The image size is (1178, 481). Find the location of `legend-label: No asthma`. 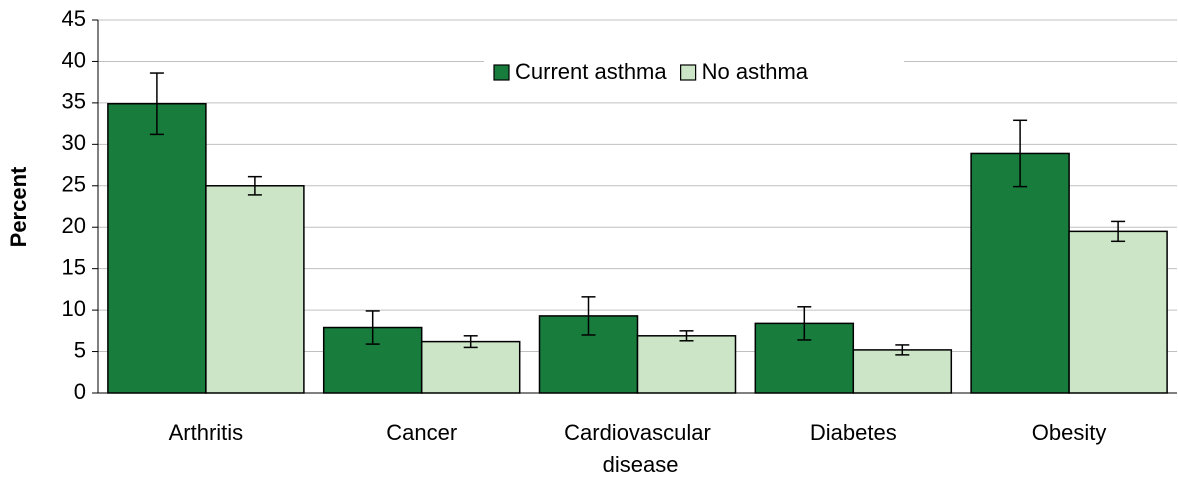

legend-label: No asthma is located at coordinates (755, 71).